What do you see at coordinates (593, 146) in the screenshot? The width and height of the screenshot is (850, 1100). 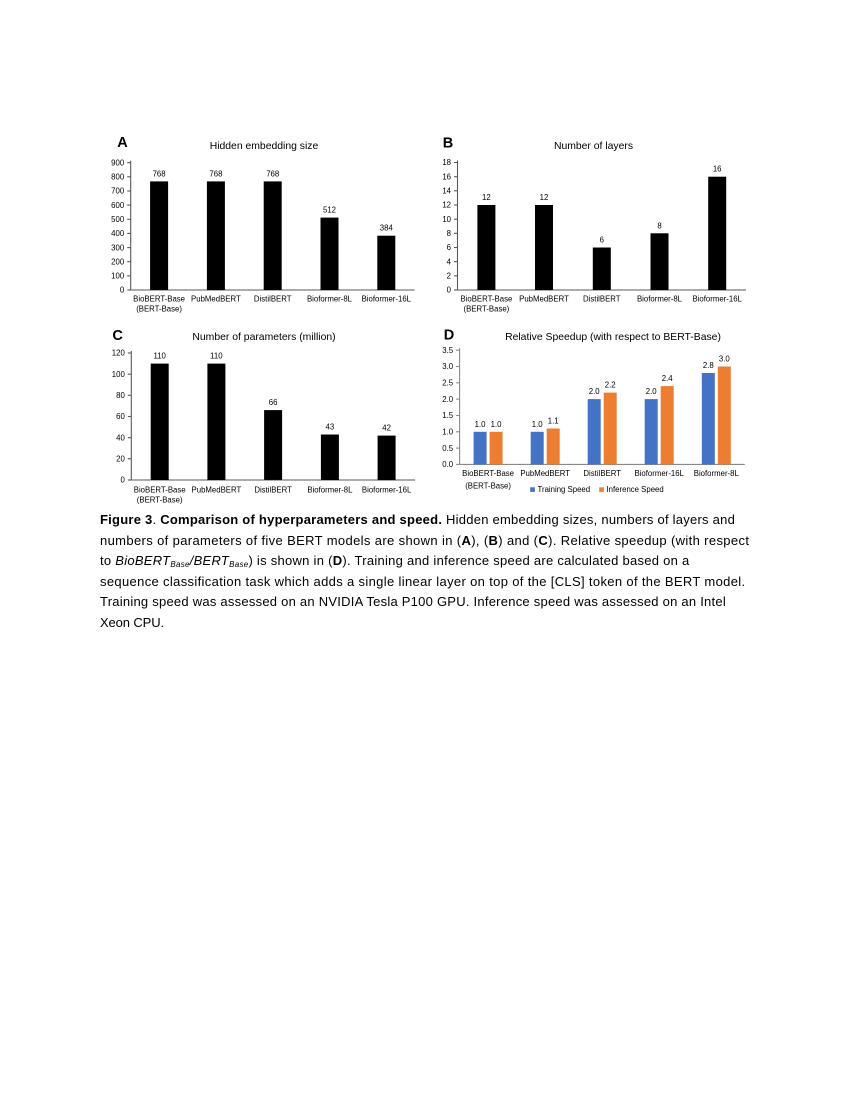 I see `svg-text: Number of layers` at bounding box center [593, 146].